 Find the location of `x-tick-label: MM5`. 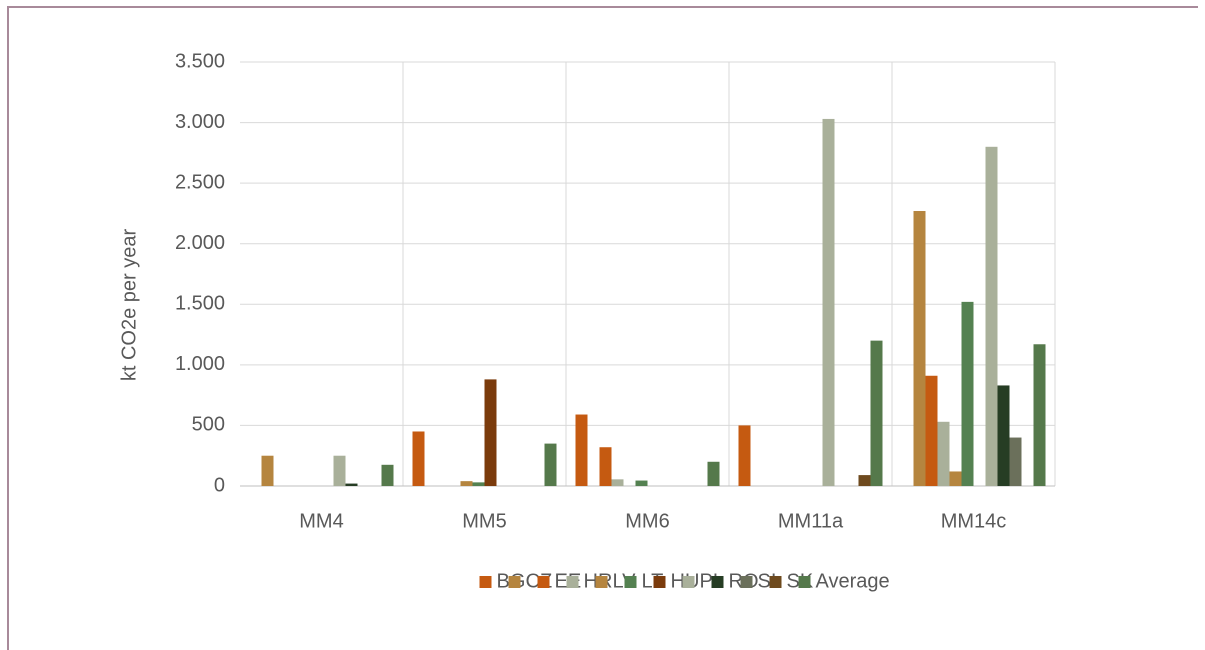

x-tick-label: MM5 is located at coordinates (484, 521).